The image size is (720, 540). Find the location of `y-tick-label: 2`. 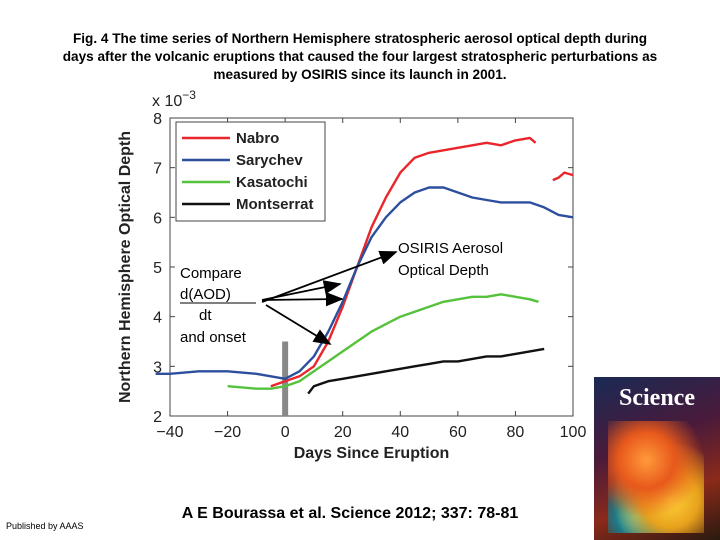

y-tick-label: 2 is located at coordinates (157, 417).